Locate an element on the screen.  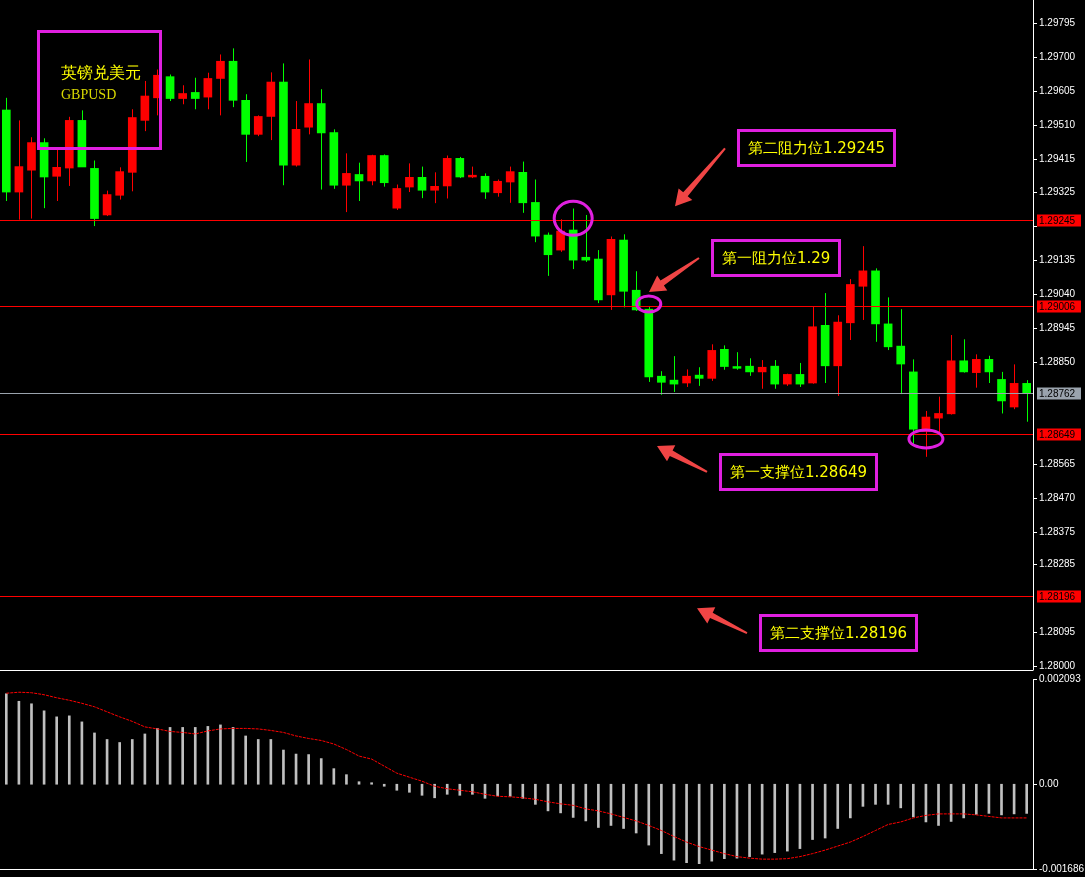
y-tick-label: 1.28095 is located at coordinates (1057, 632).